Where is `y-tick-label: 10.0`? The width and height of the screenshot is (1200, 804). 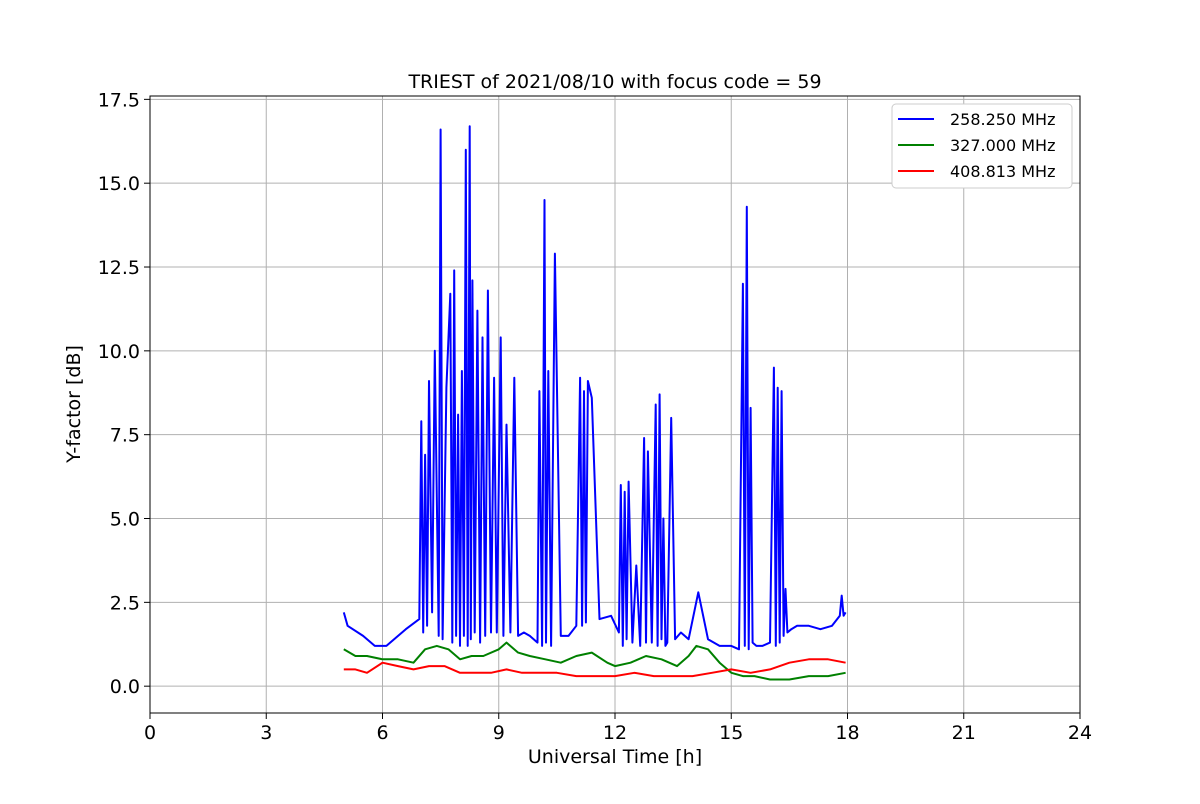
y-tick-label: 10.0 is located at coordinates (119, 352).